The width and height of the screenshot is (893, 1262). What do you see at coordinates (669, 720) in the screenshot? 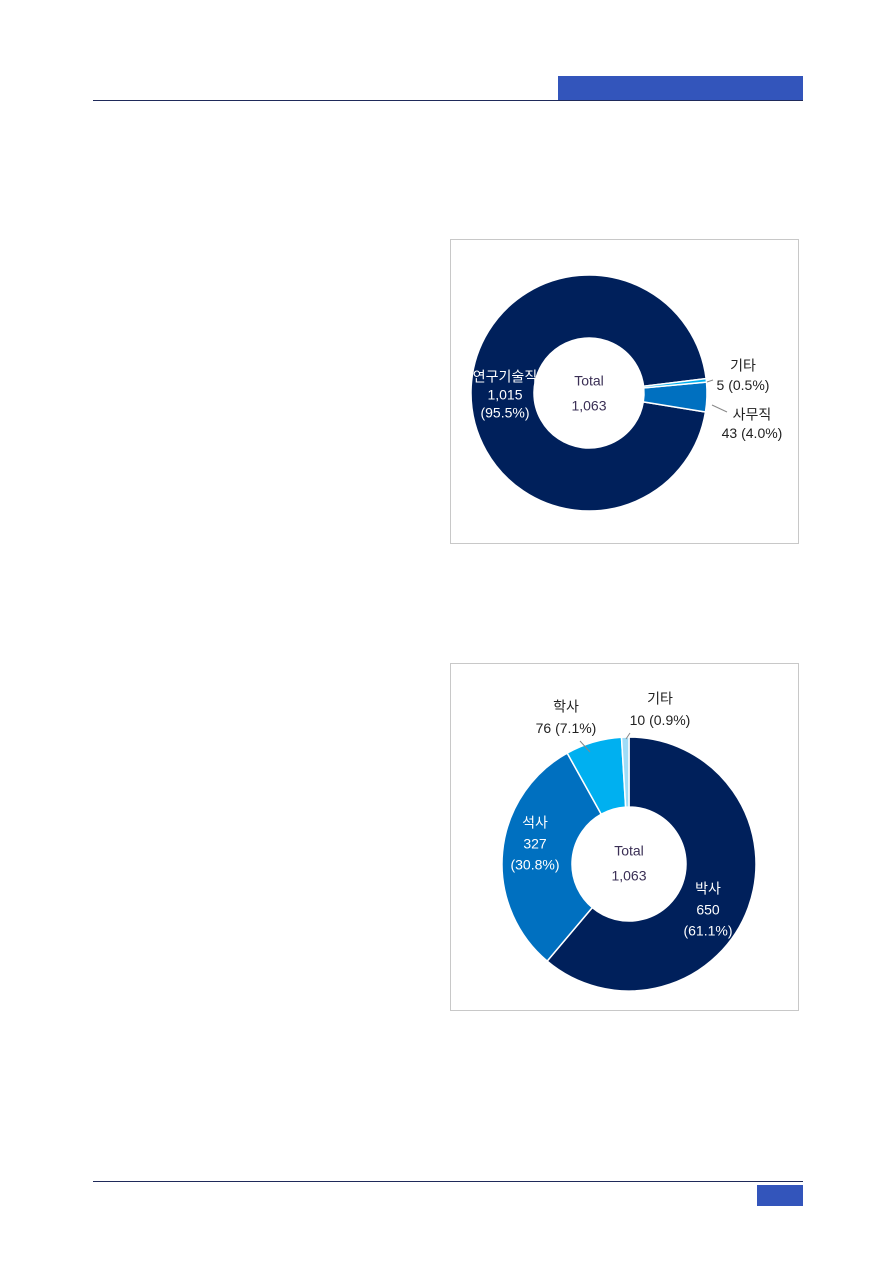
I see `slice-share: (0.9%)` at bounding box center [669, 720].